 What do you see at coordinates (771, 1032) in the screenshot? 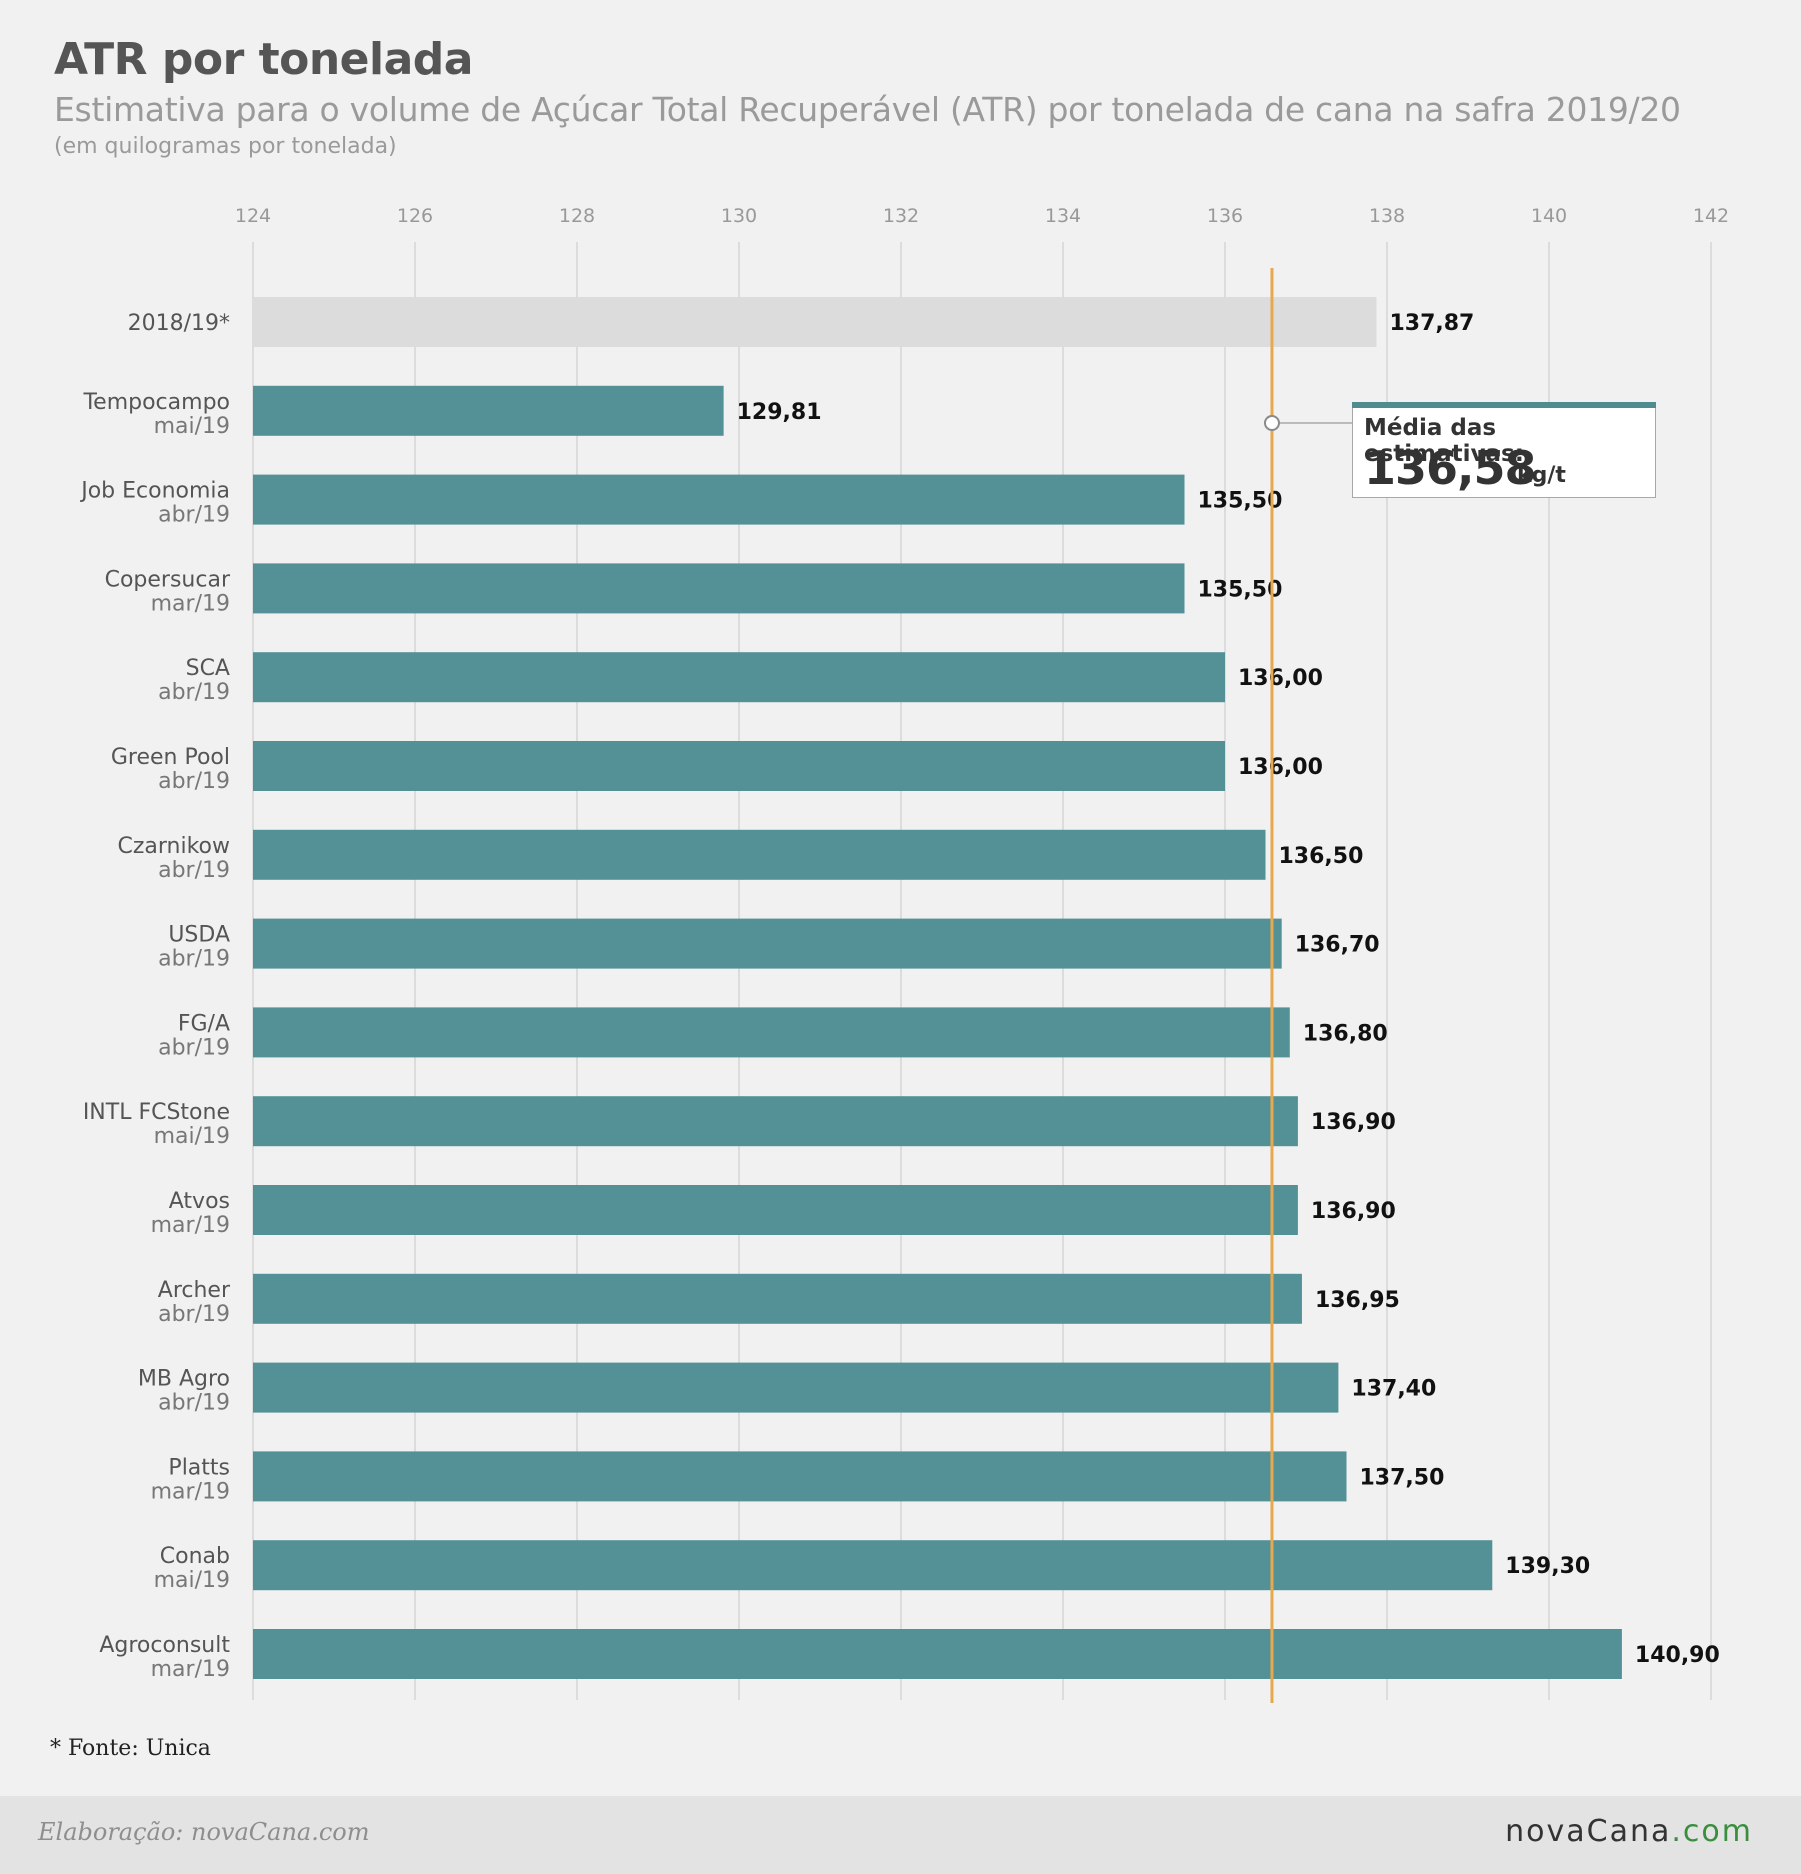
I see `bar-fg-a` at bounding box center [771, 1032].